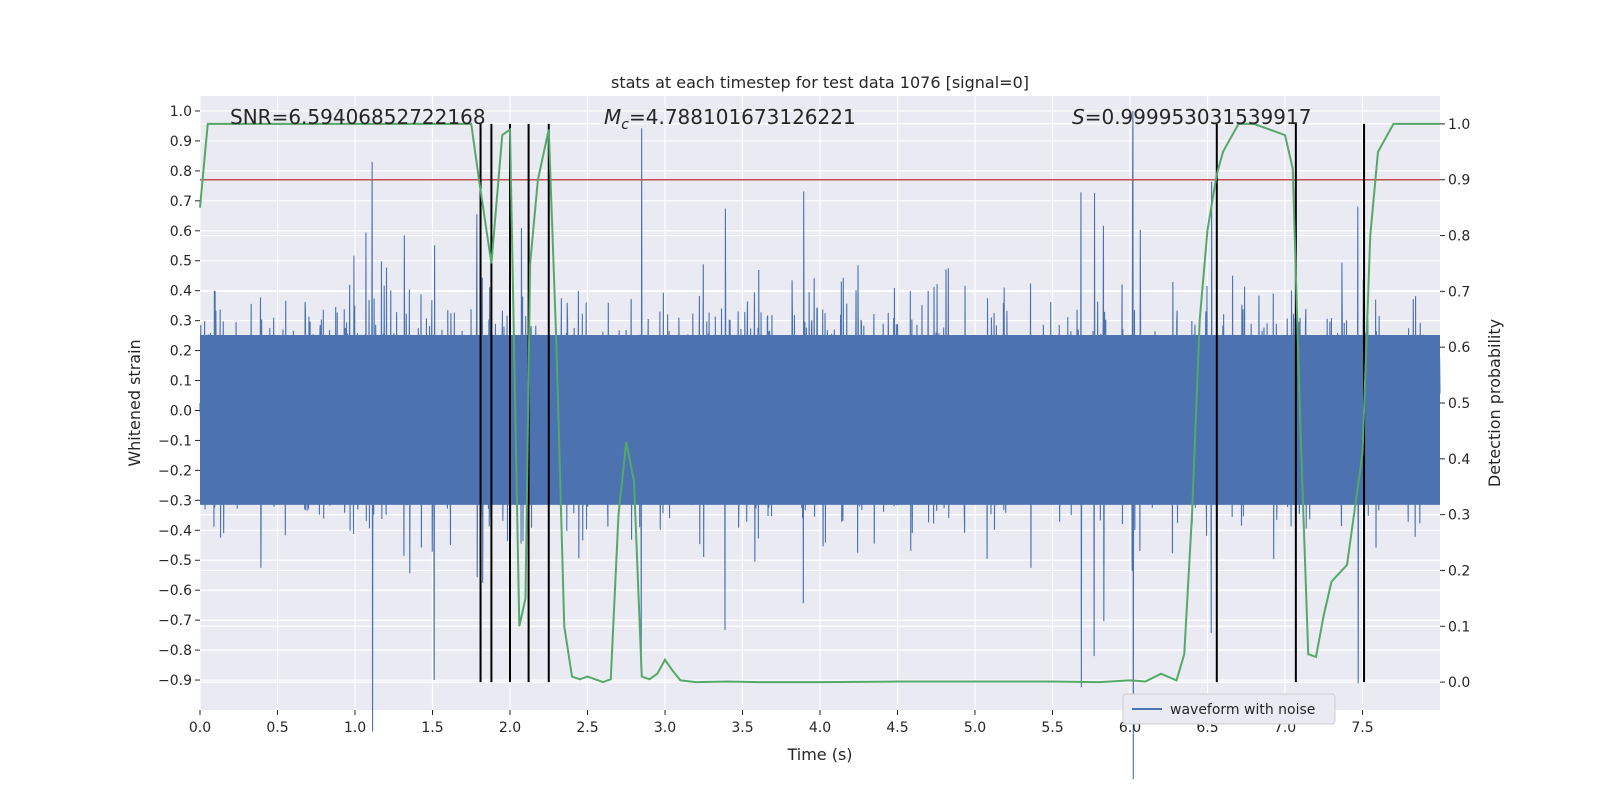 The image size is (1600, 800). Describe the element at coordinates (1459, 627) in the screenshot. I see `y2-tick-label: 0.1` at that location.